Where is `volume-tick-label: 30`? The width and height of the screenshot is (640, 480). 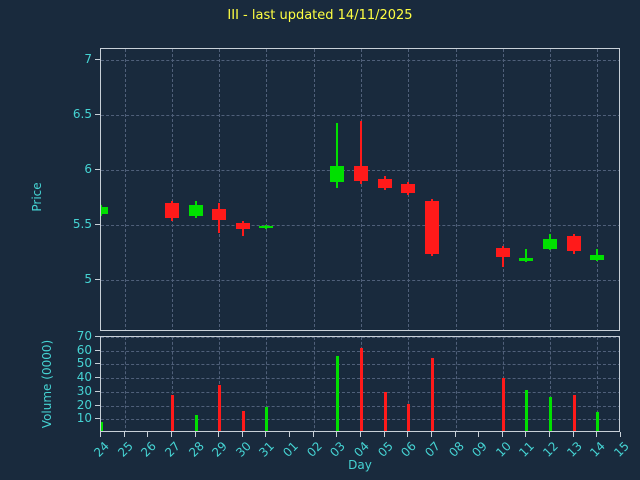
volume-tick-label: 30 is located at coordinates (84, 390).